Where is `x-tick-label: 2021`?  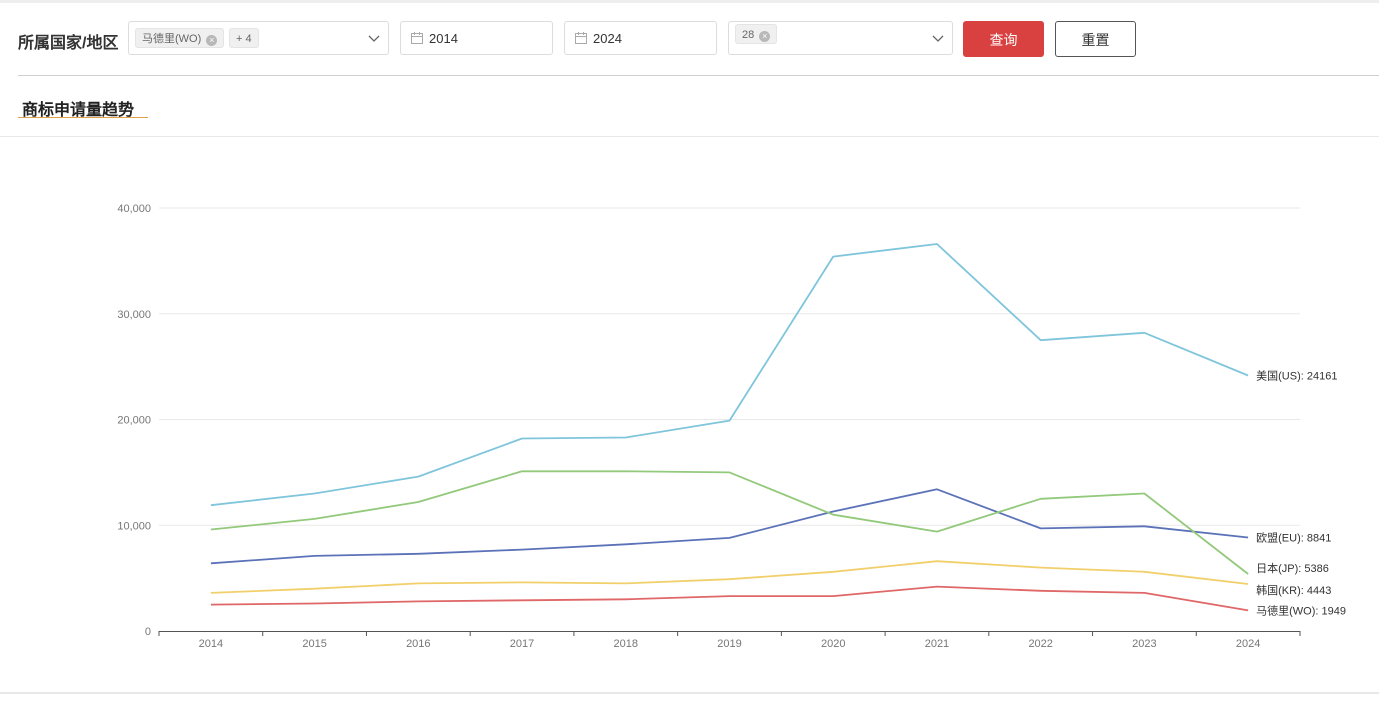
x-tick-label: 2021 is located at coordinates (937, 644).